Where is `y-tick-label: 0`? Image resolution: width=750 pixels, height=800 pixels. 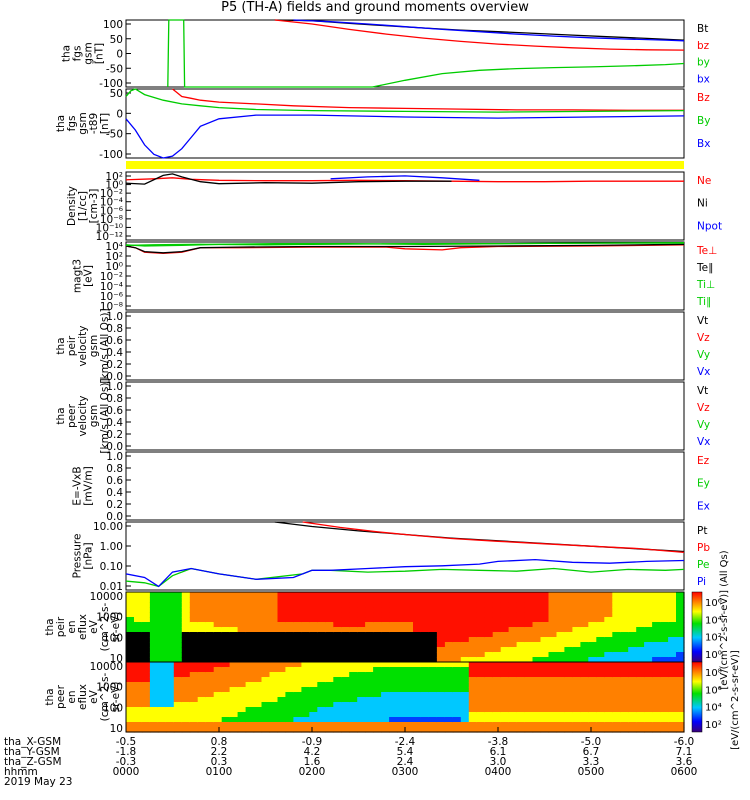
y-tick-label: 0 is located at coordinates (119, 114).